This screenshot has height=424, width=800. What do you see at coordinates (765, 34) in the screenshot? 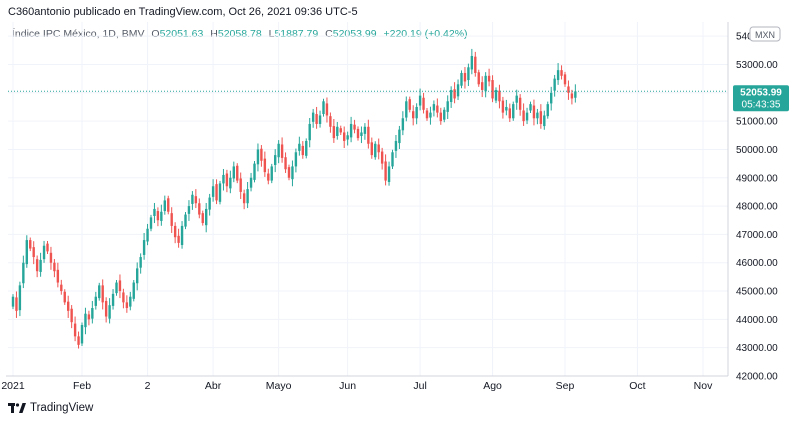
I see `currency-badge: MXN` at bounding box center [765, 34].